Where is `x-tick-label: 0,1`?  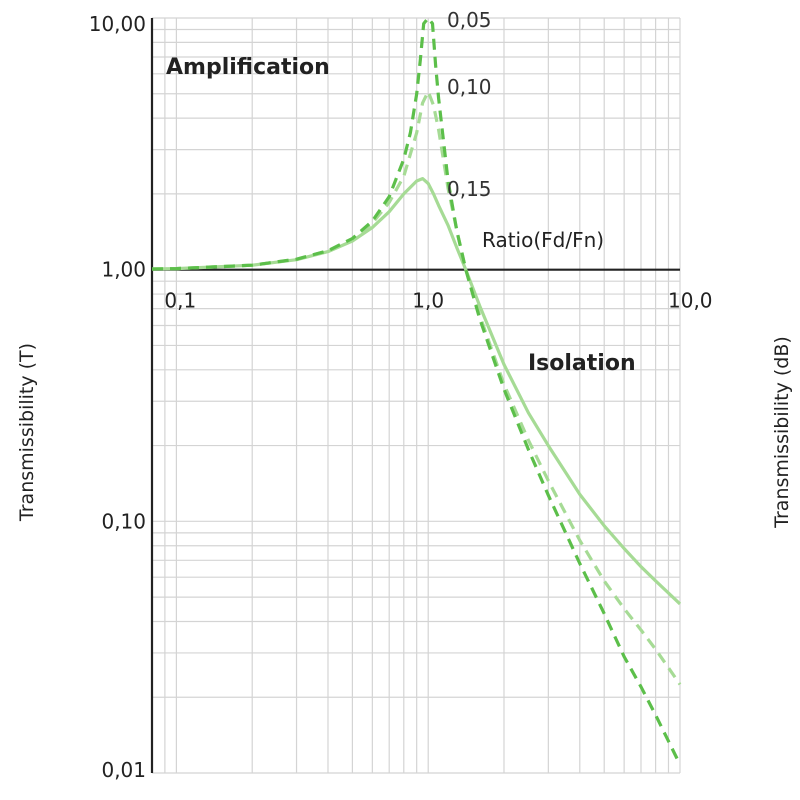 x-tick-label: 0,1 is located at coordinates (180, 301).